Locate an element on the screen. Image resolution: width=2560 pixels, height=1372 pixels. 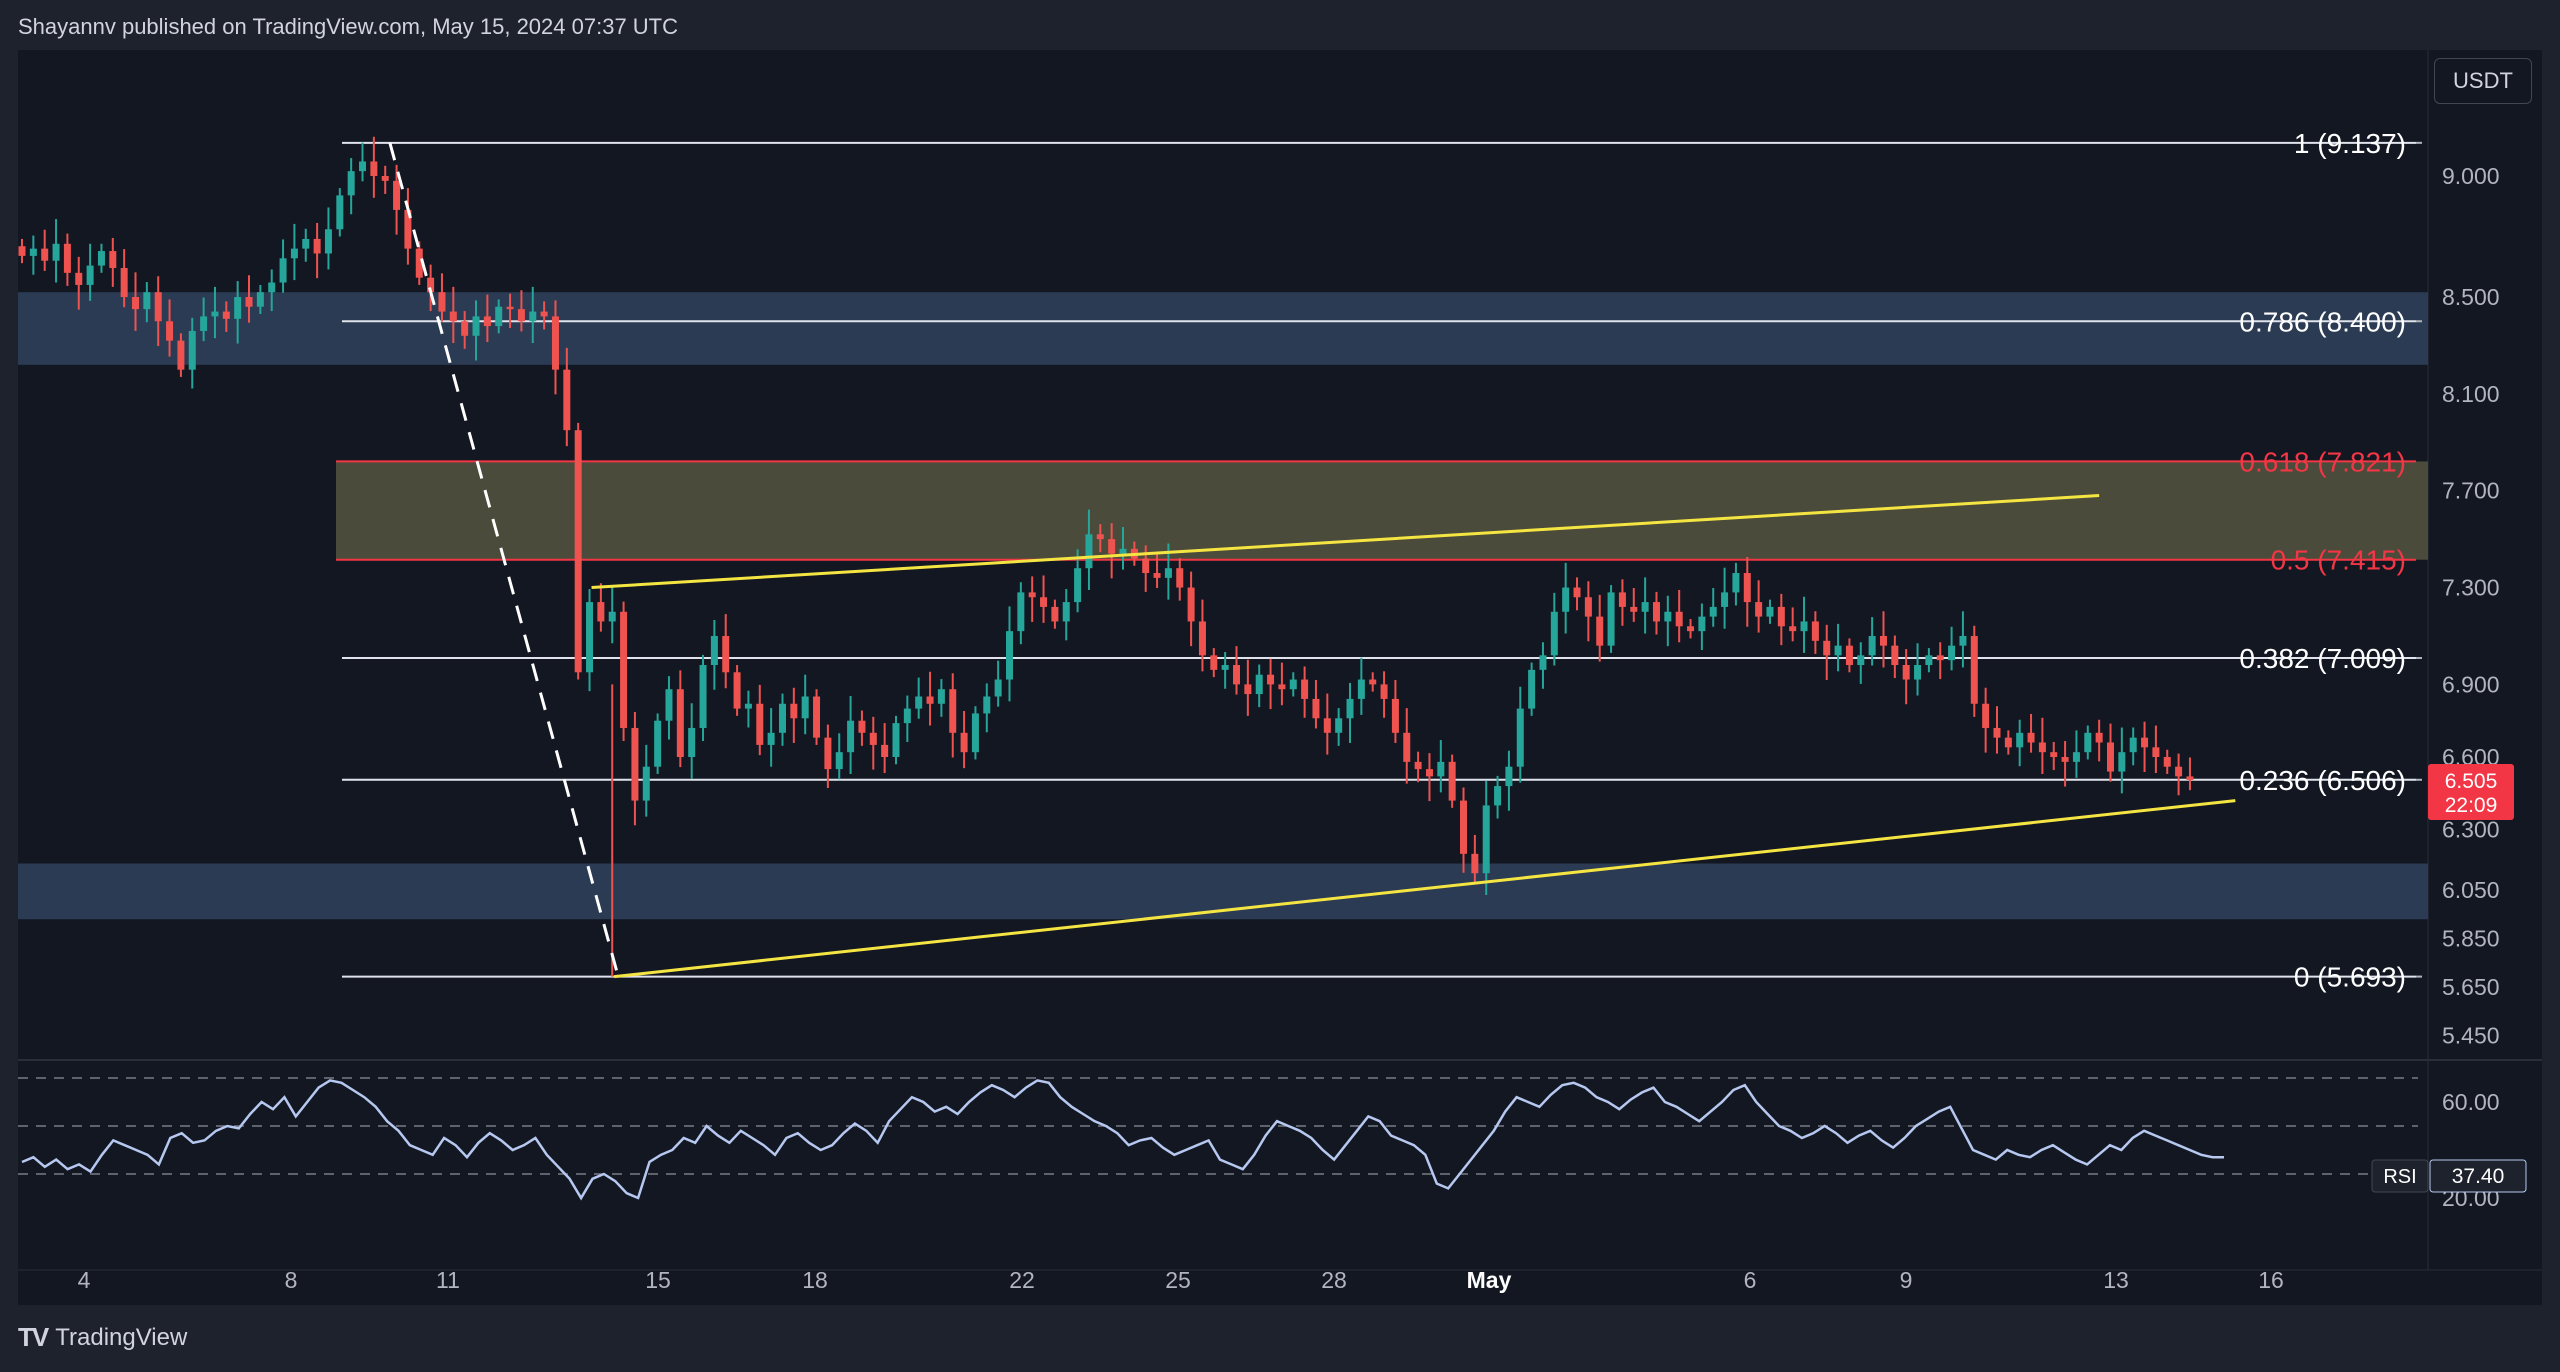
fib-label-0-382: 0.382 (7.009) is located at coordinates (2322, 658).